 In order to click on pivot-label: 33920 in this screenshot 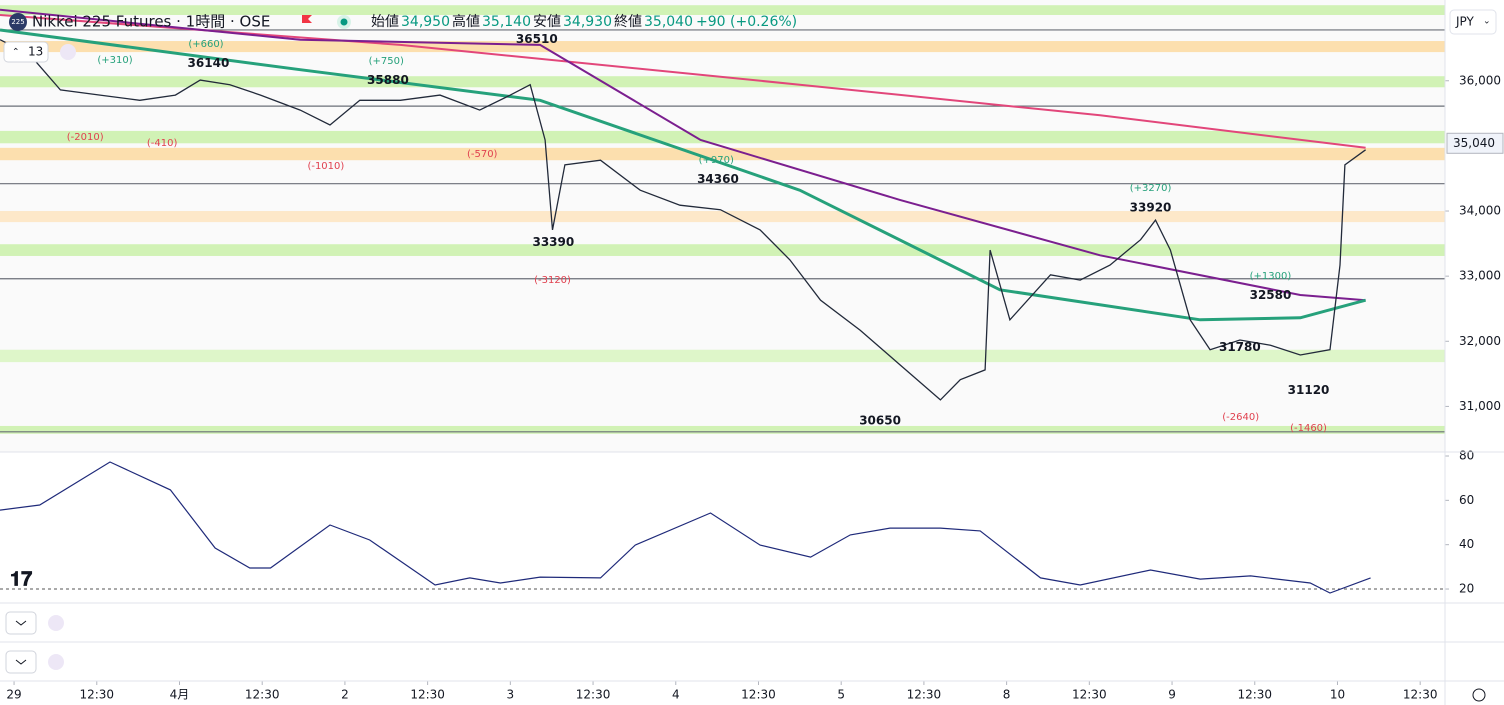, I will do `click(1151, 208)`.